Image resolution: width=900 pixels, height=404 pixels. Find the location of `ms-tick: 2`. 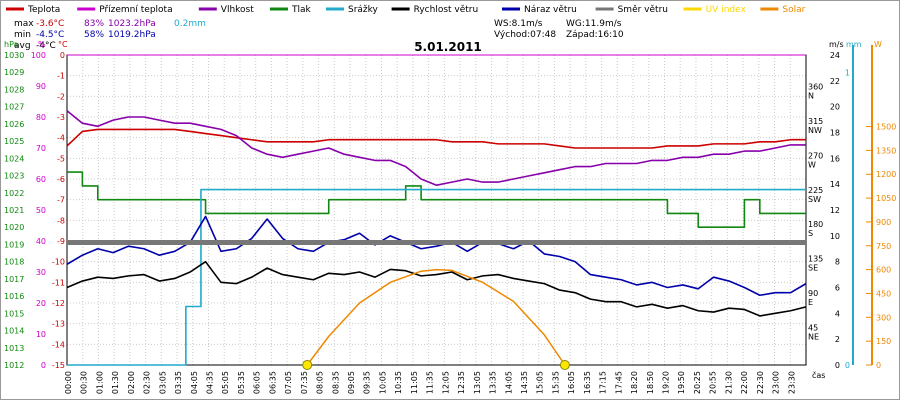

ms-tick: 2 is located at coordinates (837, 339).